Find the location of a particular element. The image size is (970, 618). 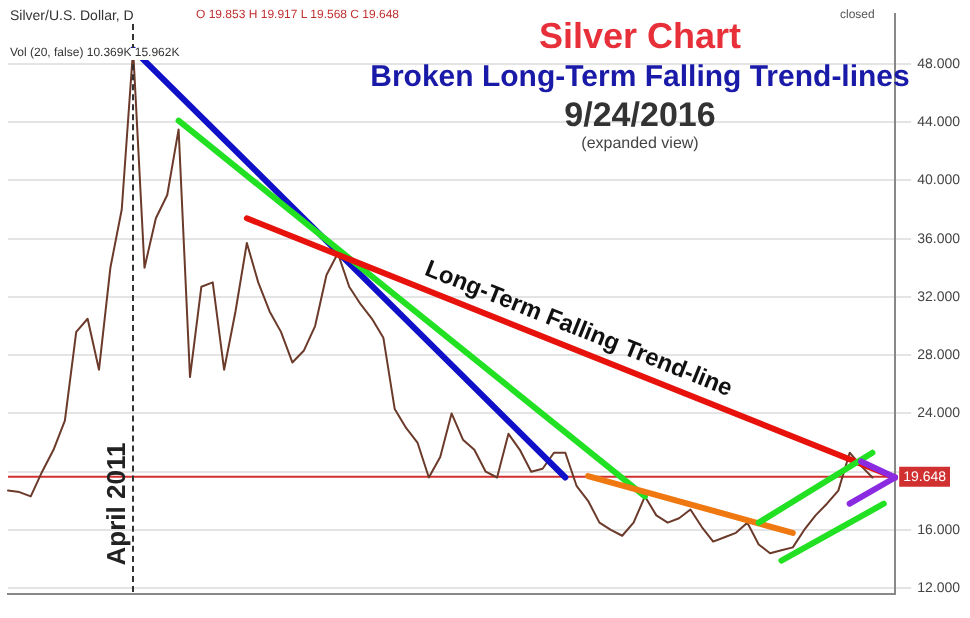

chart-title: Silver Chart is located at coordinates (640, 37).